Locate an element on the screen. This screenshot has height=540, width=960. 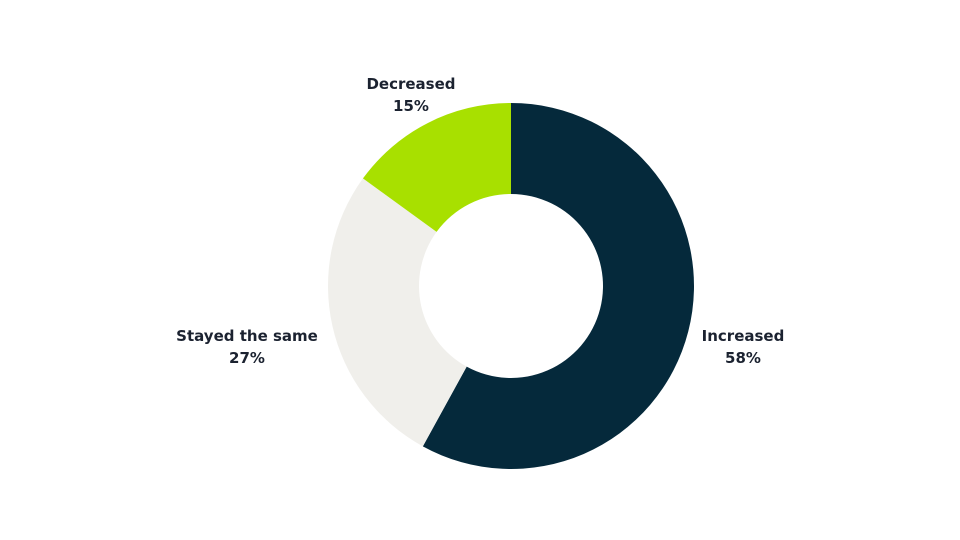
label-increased-name: Increased is located at coordinates (743, 336).